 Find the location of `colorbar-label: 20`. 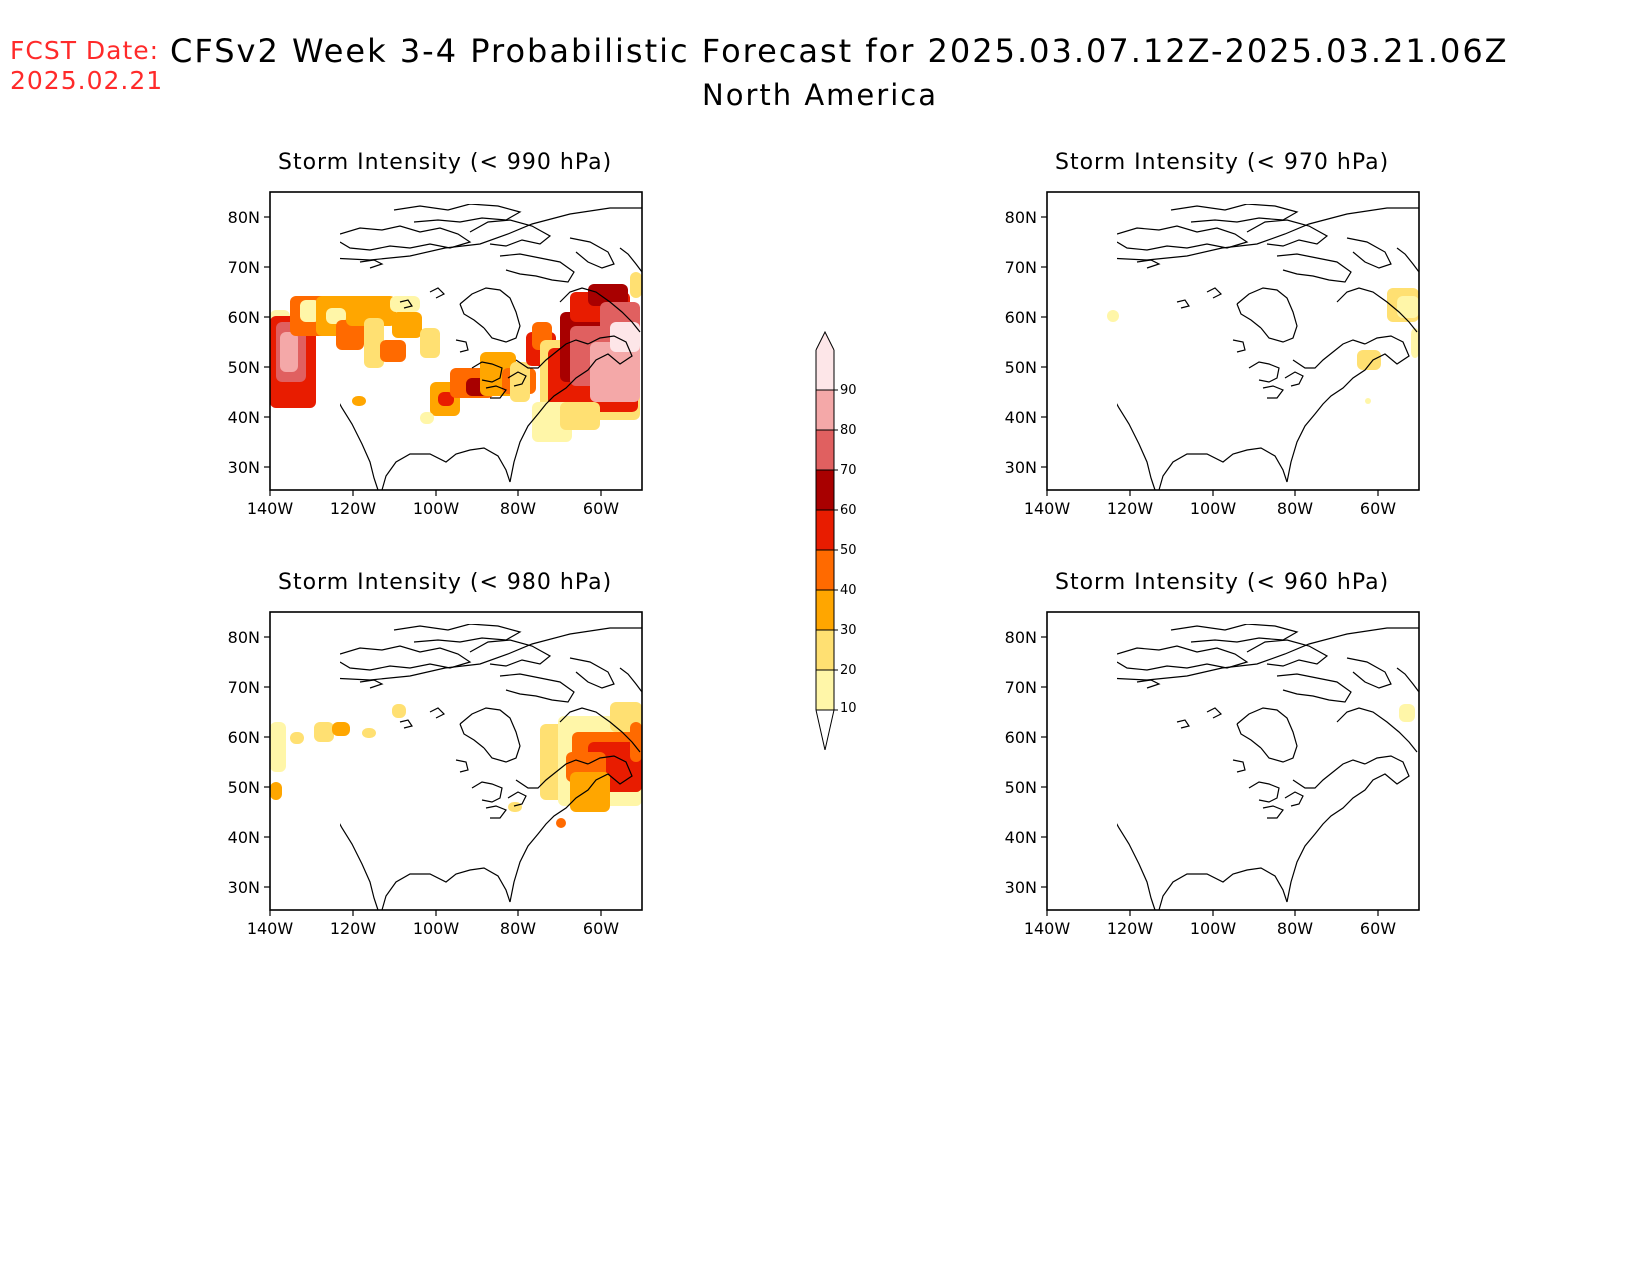

colorbar-label: 20 is located at coordinates (848, 670).